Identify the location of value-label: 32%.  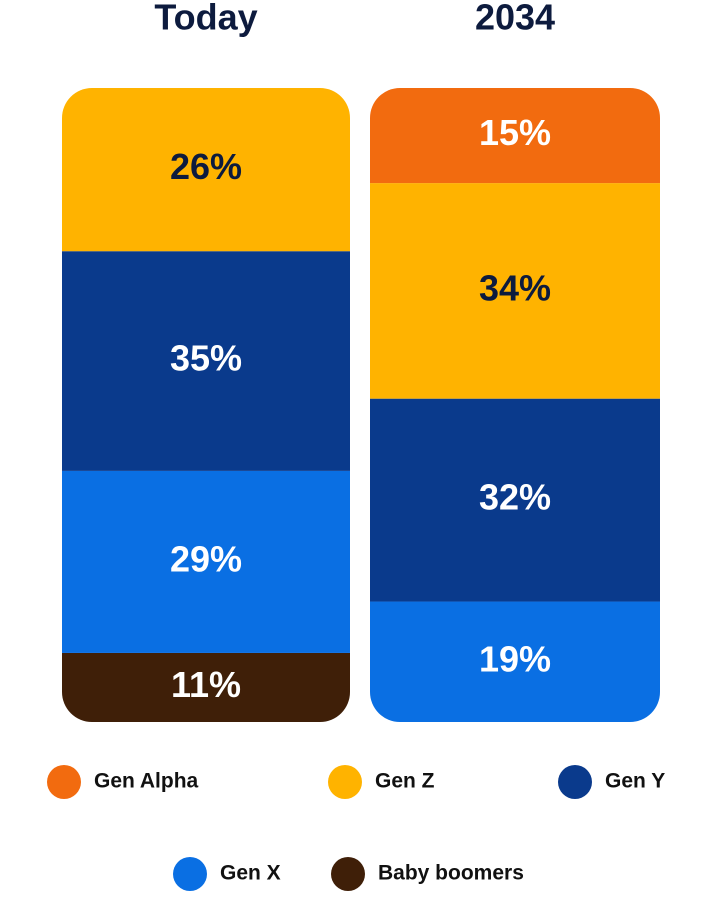
(515, 497).